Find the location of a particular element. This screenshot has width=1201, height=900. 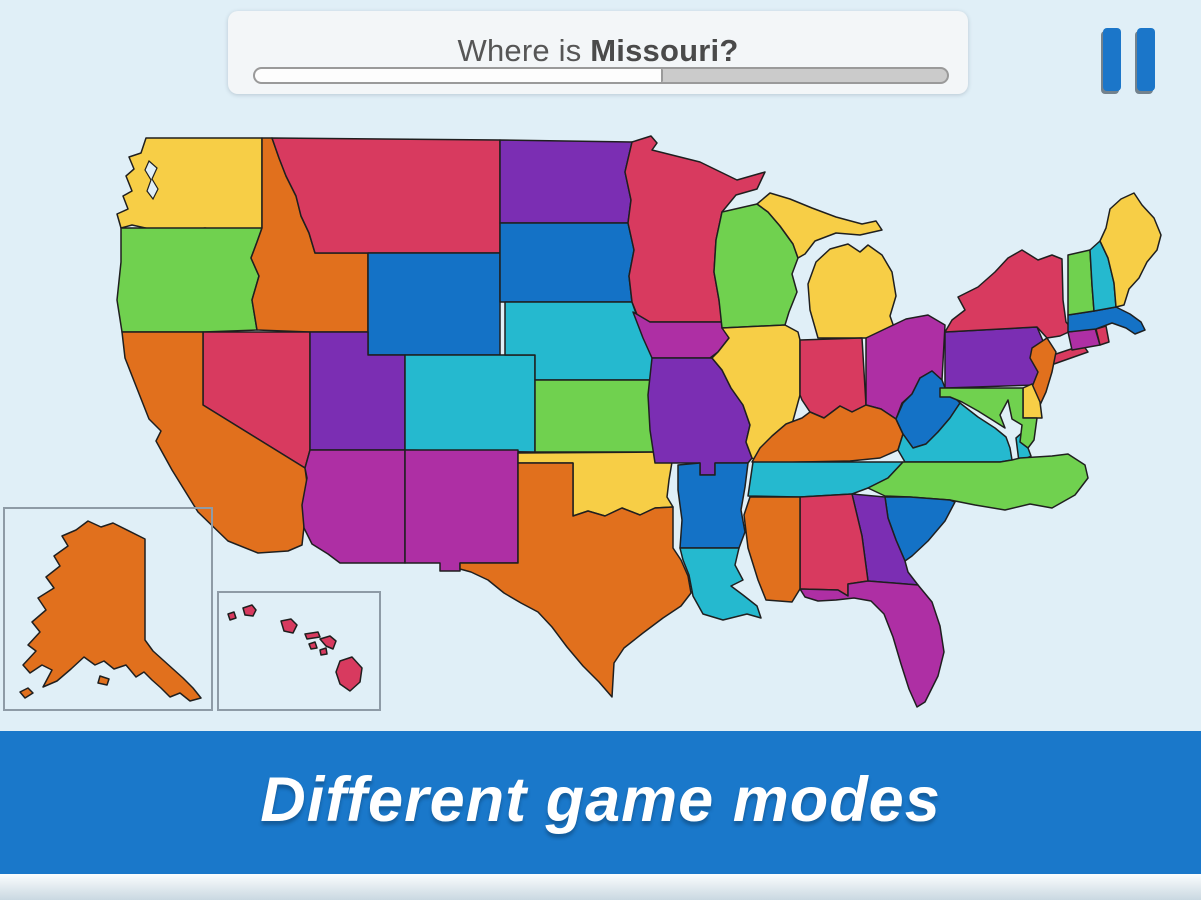

state-new-jersey is located at coordinates (1043, 371).